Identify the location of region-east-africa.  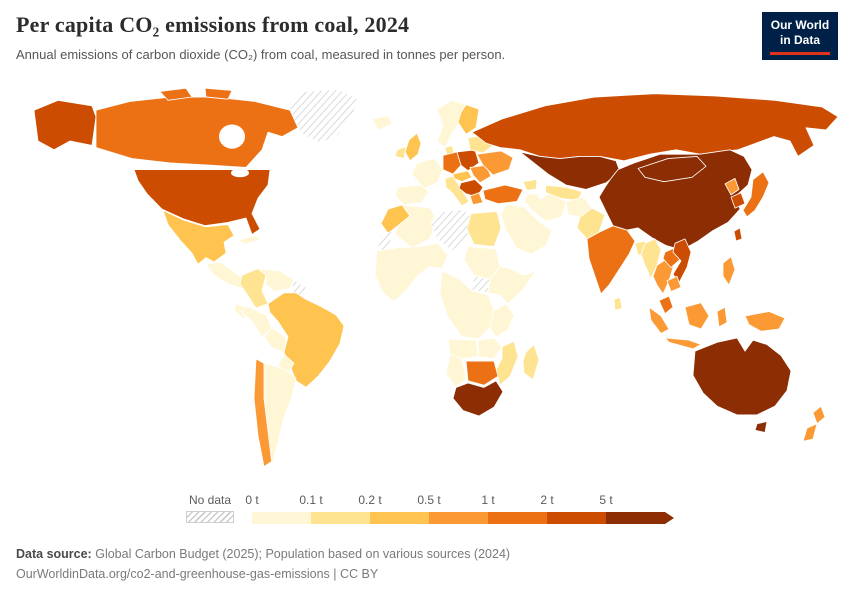
(502, 320).